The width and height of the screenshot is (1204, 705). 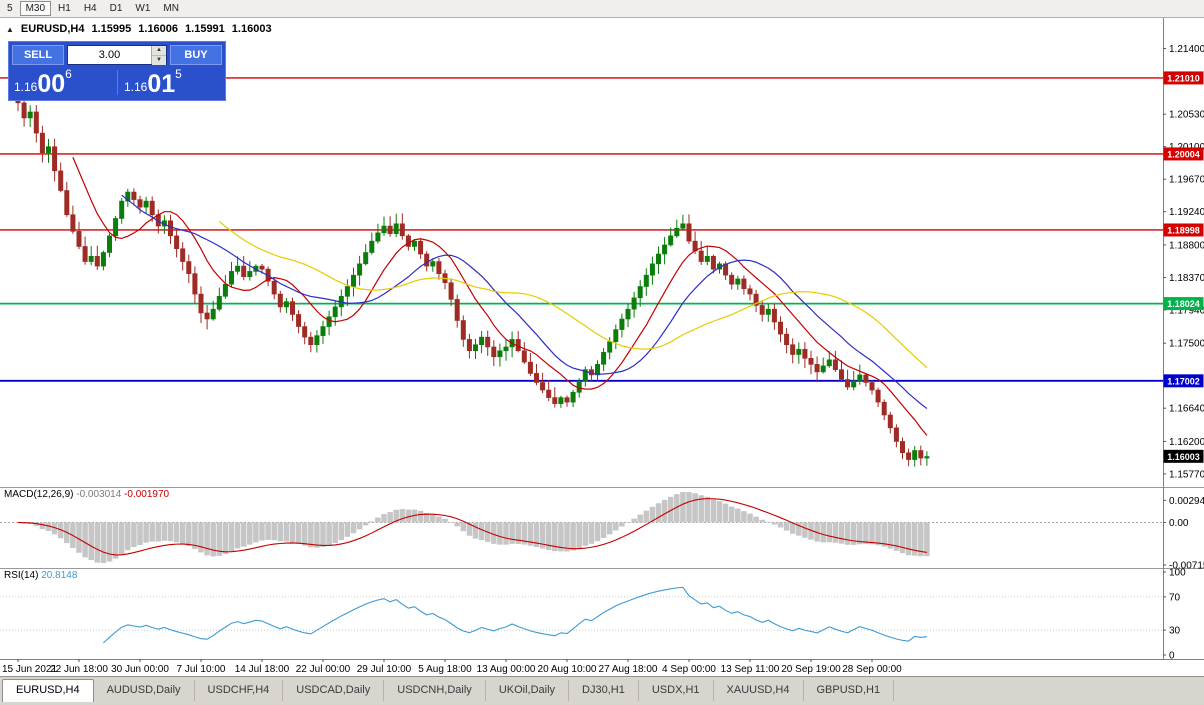 What do you see at coordinates (750, 669) in the screenshot?
I see `svg-text: 13 Sep 11:00` at bounding box center [750, 669].